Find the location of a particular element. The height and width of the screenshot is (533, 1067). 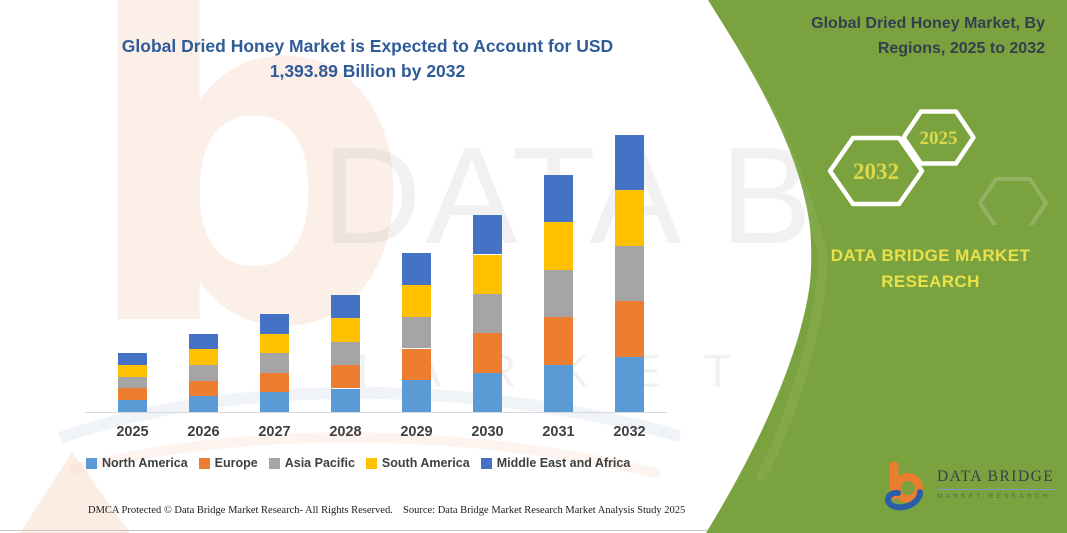

legend-label-europe: Europe is located at coordinates (236, 463).